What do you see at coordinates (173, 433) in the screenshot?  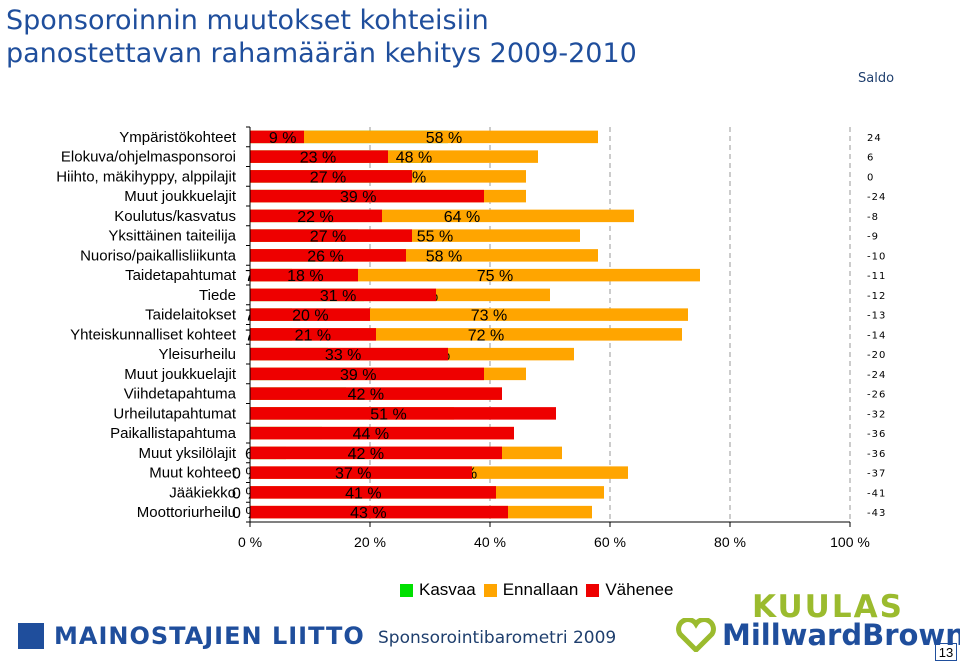 I see `category-label: Paikallistapahtuma` at bounding box center [173, 433].